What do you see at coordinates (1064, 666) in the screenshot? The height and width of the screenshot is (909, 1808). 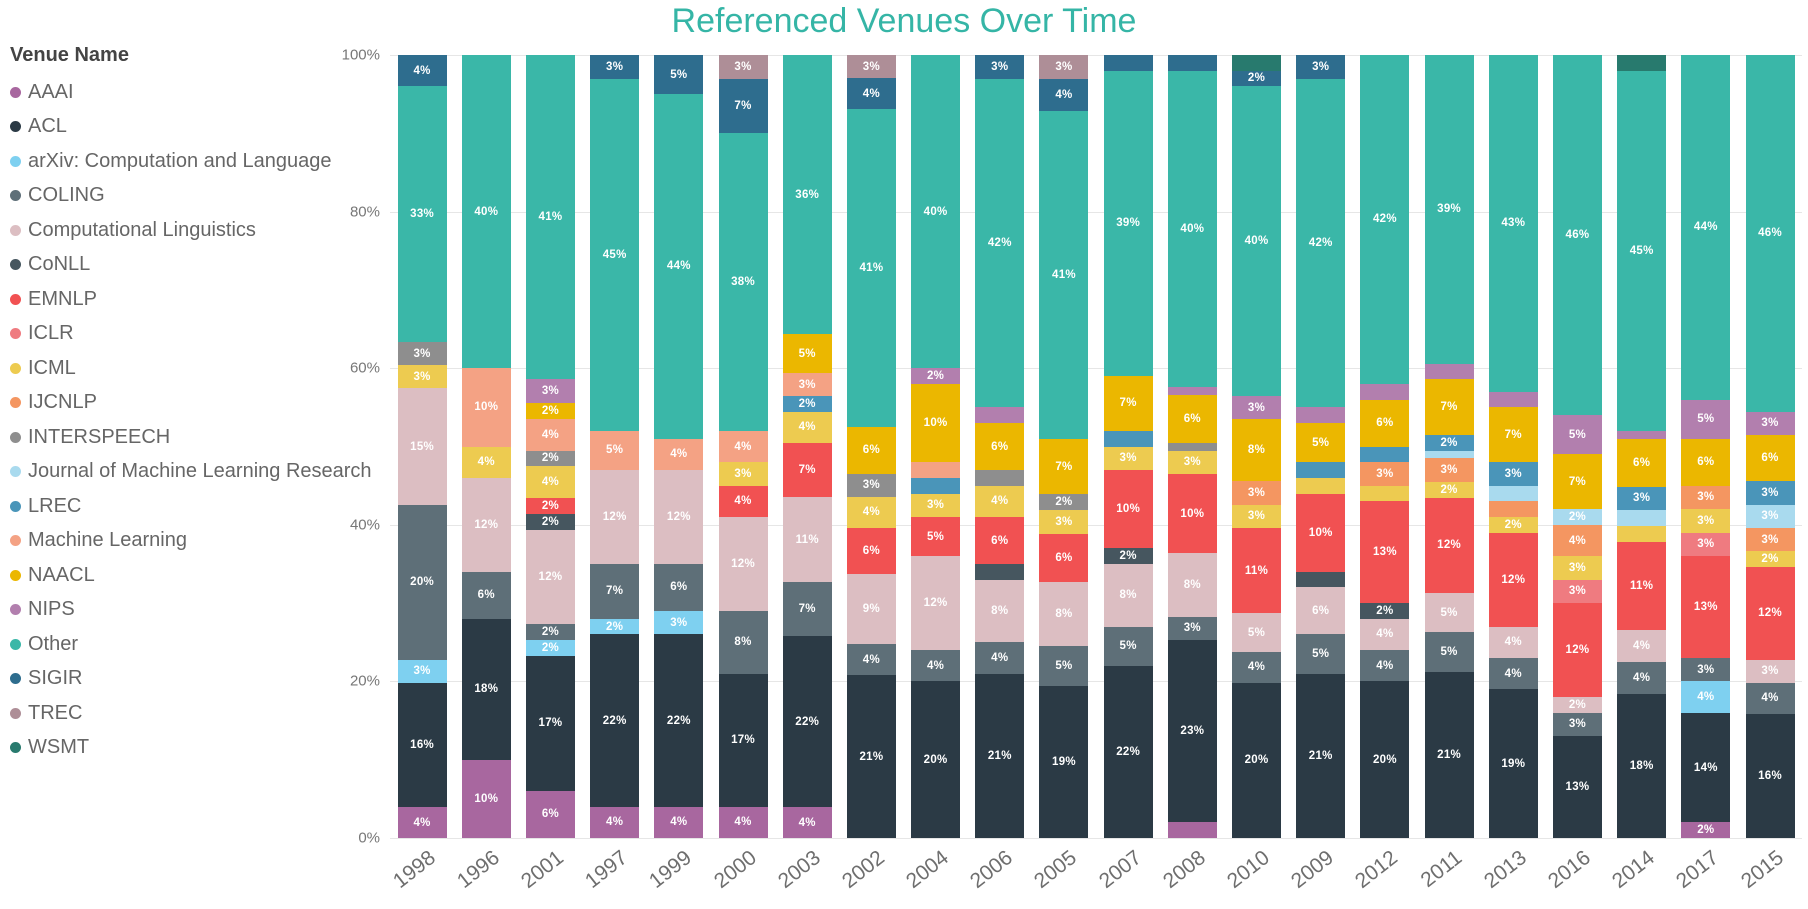 I see `bar-segment-2005-coling: 5%` at bounding box center [1064, 666].